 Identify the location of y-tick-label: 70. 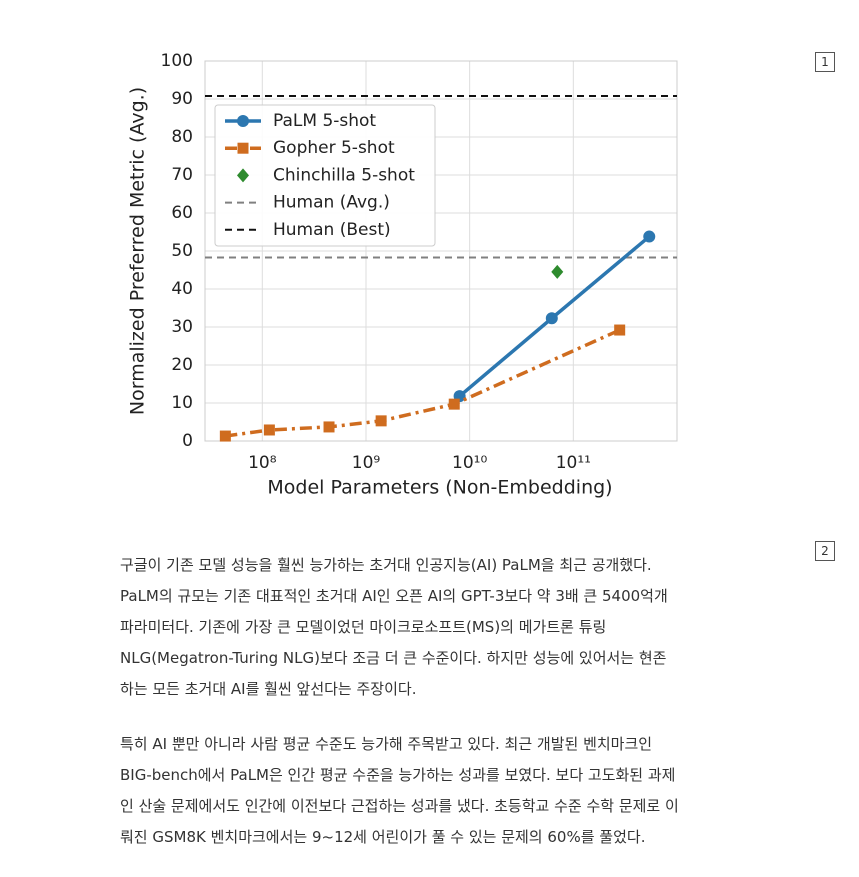
(182, 175).